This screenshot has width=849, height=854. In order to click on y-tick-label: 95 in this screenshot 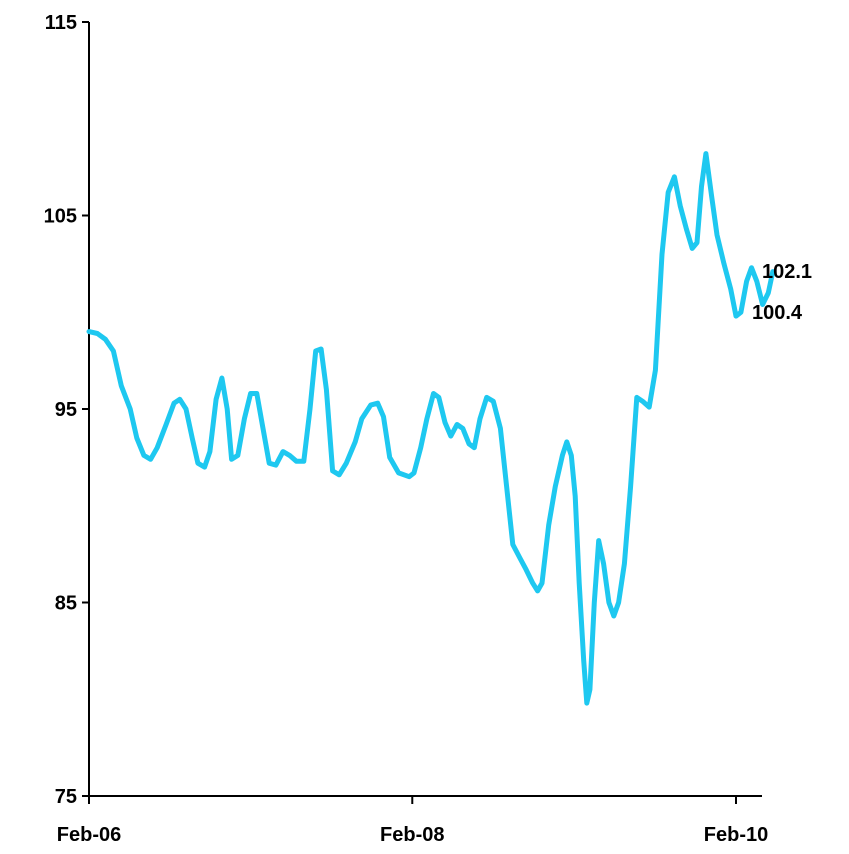, I will do `click(66, 410)`.